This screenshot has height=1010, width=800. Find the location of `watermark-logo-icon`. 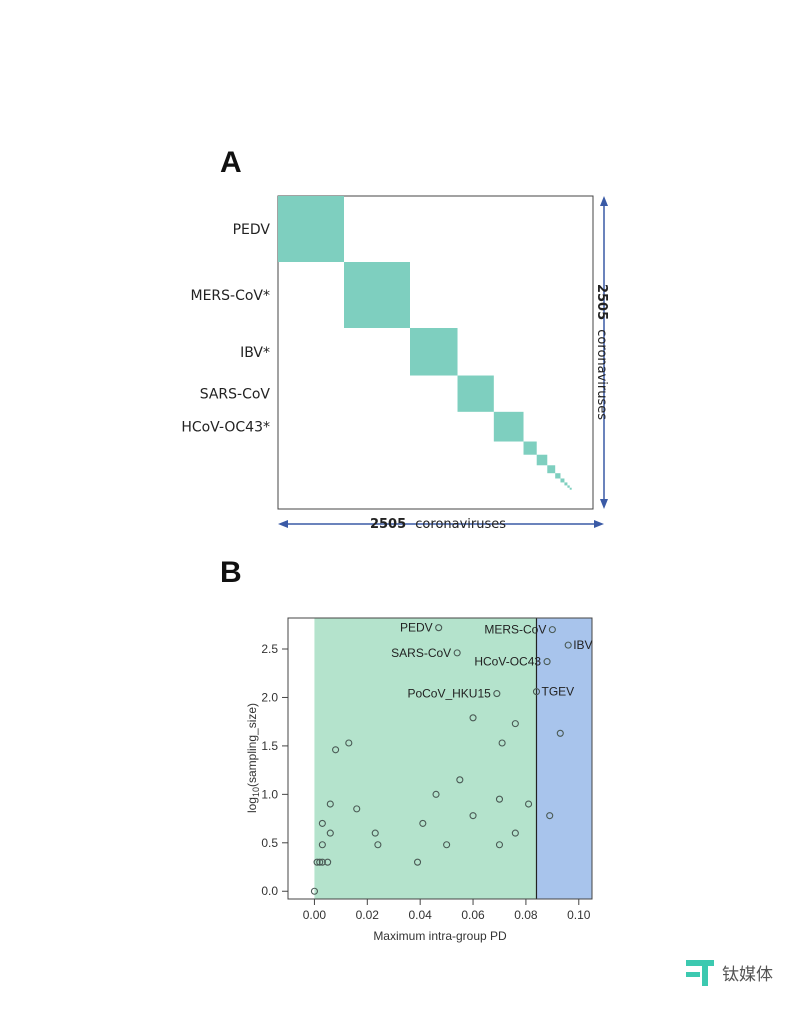

watermark-logo-icon is located at coordinates (701, 975).